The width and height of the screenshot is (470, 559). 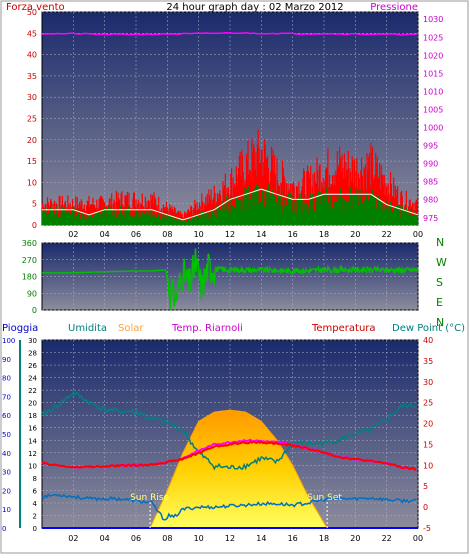 What do you see at coordinates (394, 7) in the screenshot?
I see `pressure-label: Pressione` at bounding box center [394, 7].